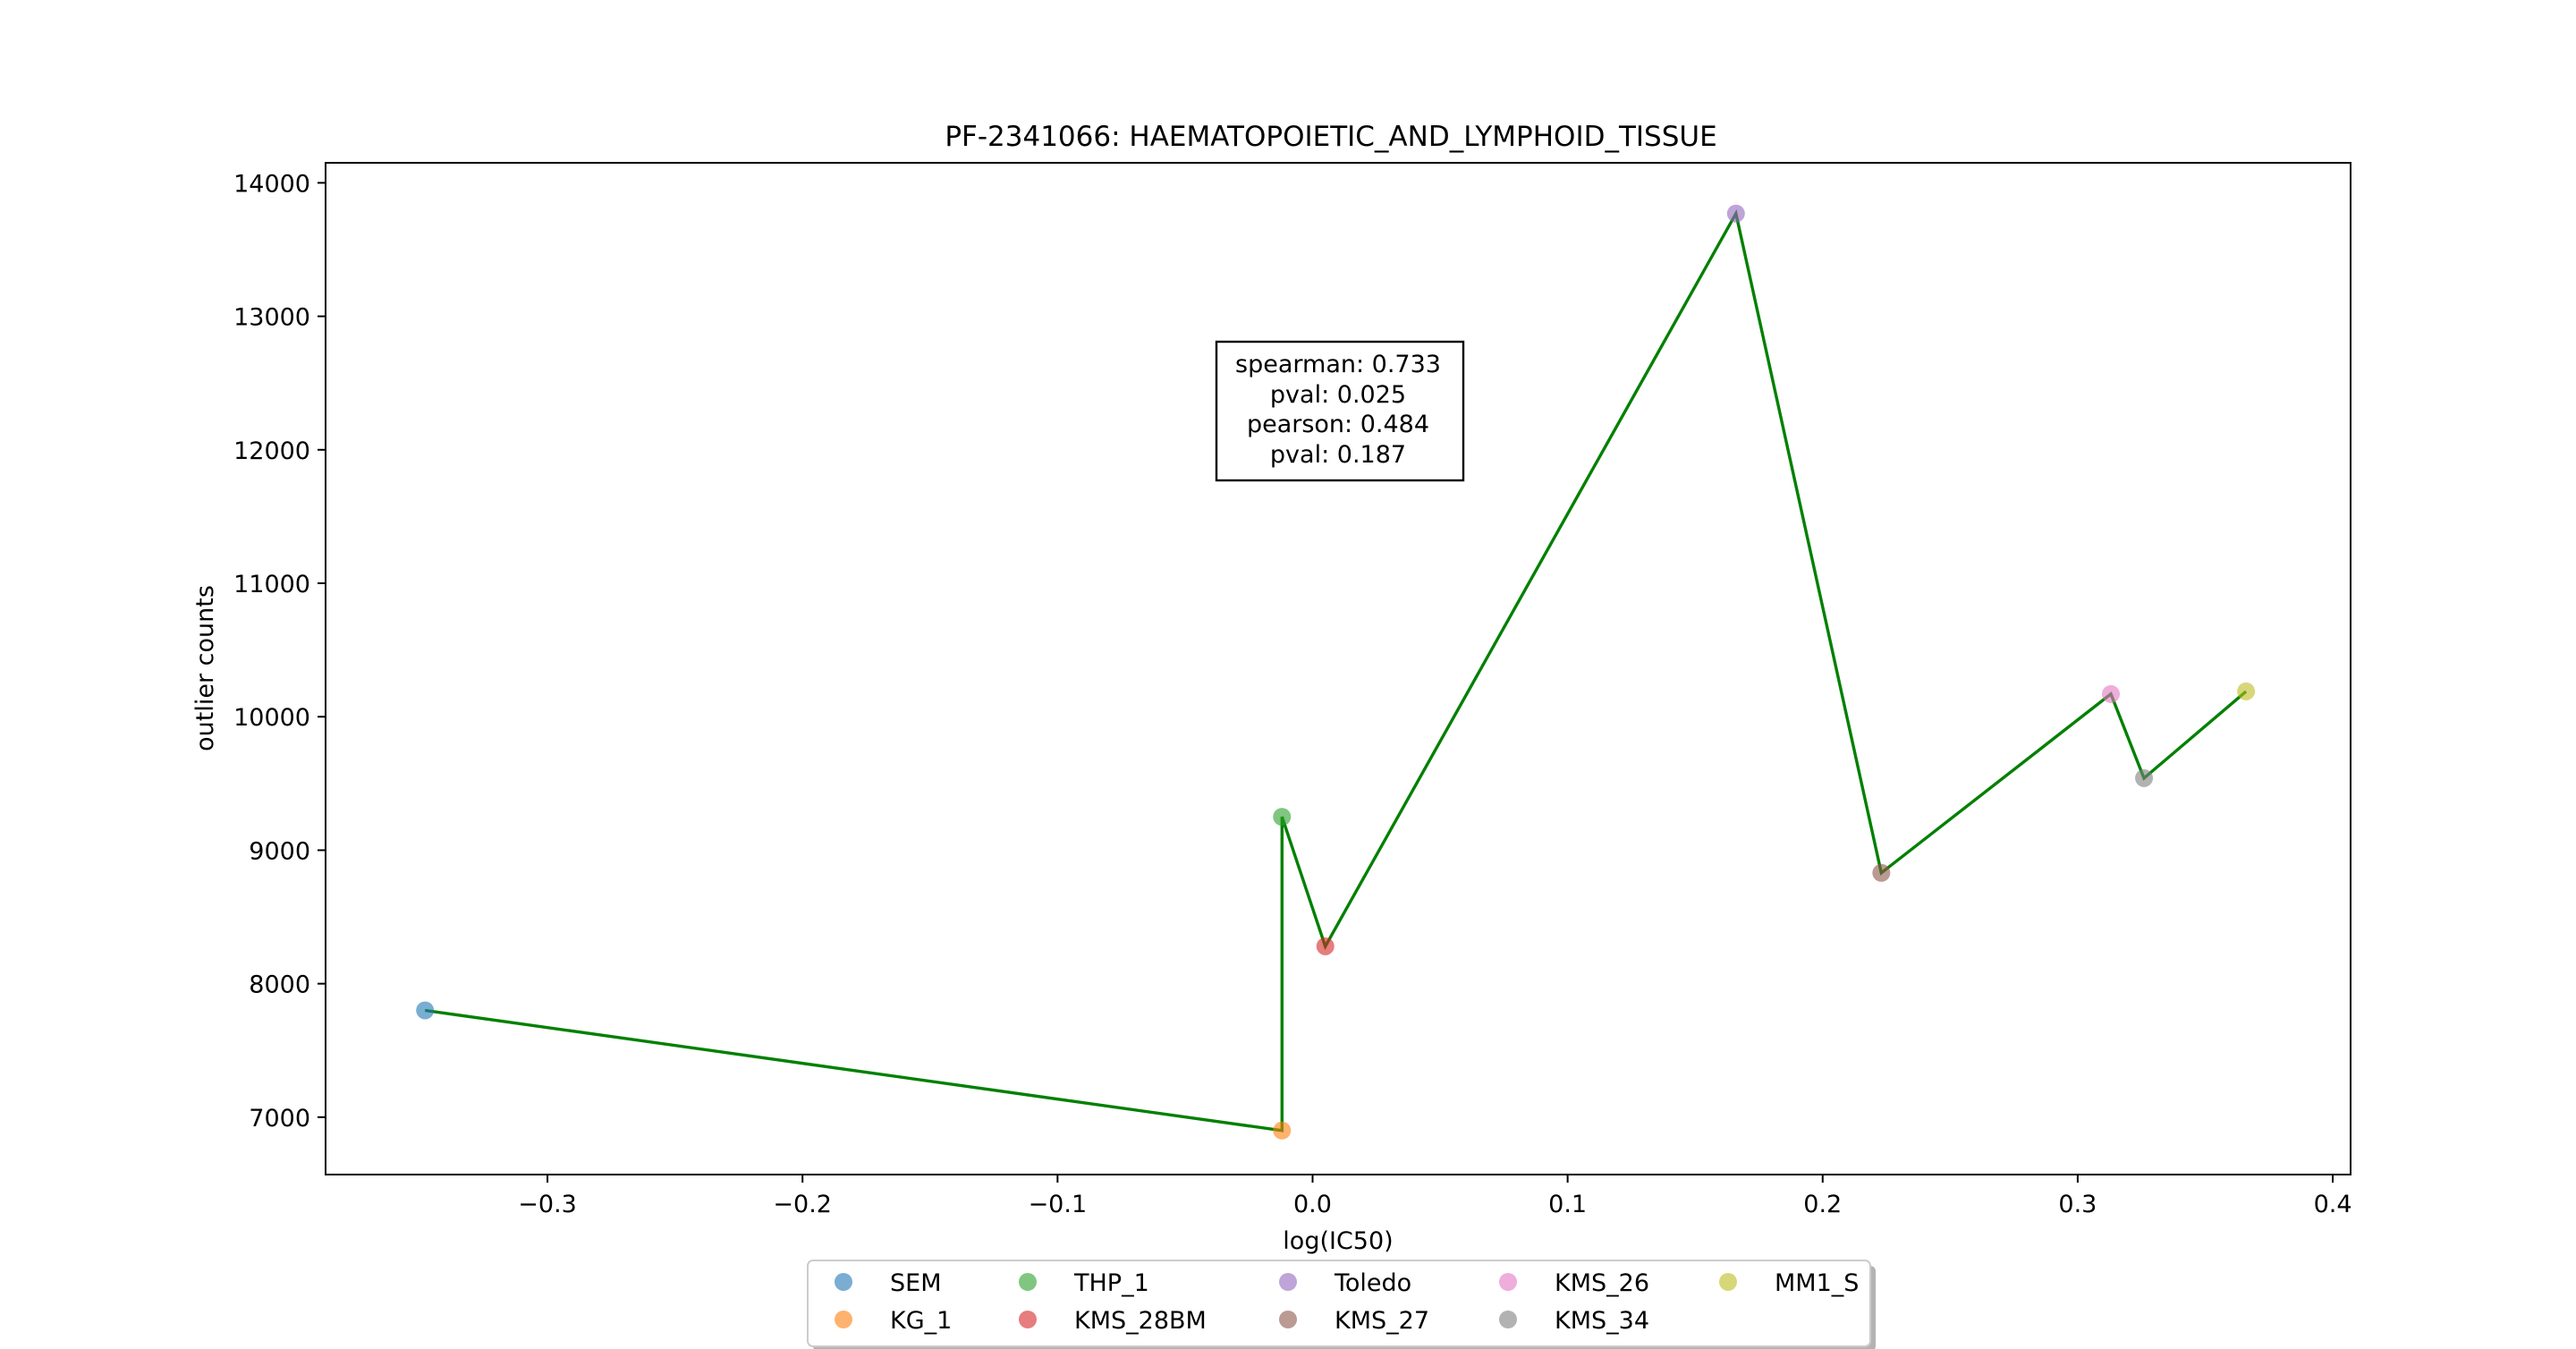 The height and width of the screenshot is (1349, 2576). I want to click on point-mm1-s, so click(2246, 691).